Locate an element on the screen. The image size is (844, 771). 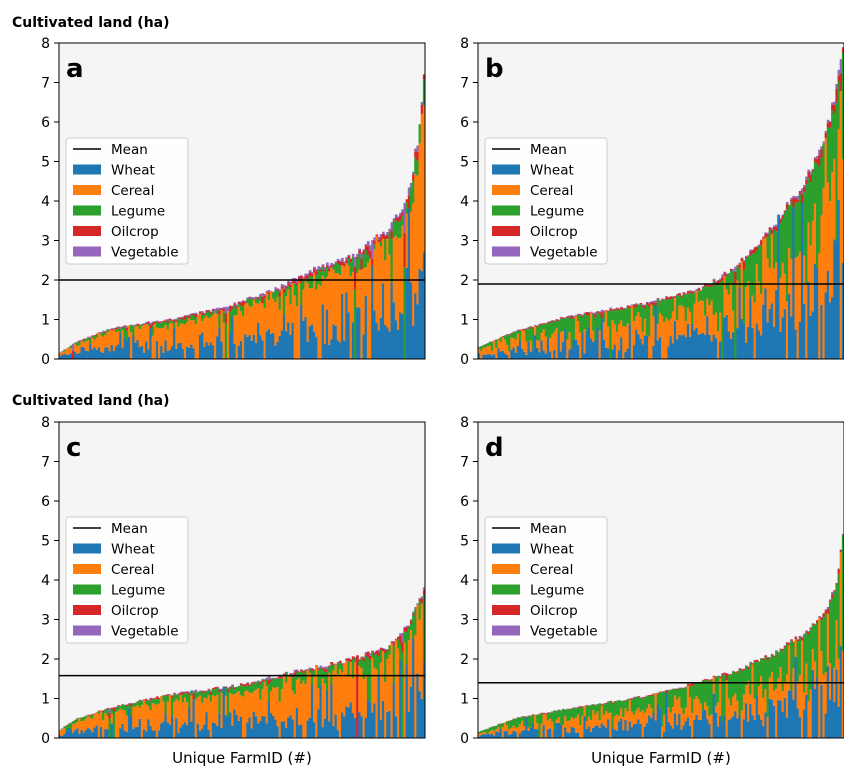
bar-farm-89-oilcrop is located at coordinates (250, 298).